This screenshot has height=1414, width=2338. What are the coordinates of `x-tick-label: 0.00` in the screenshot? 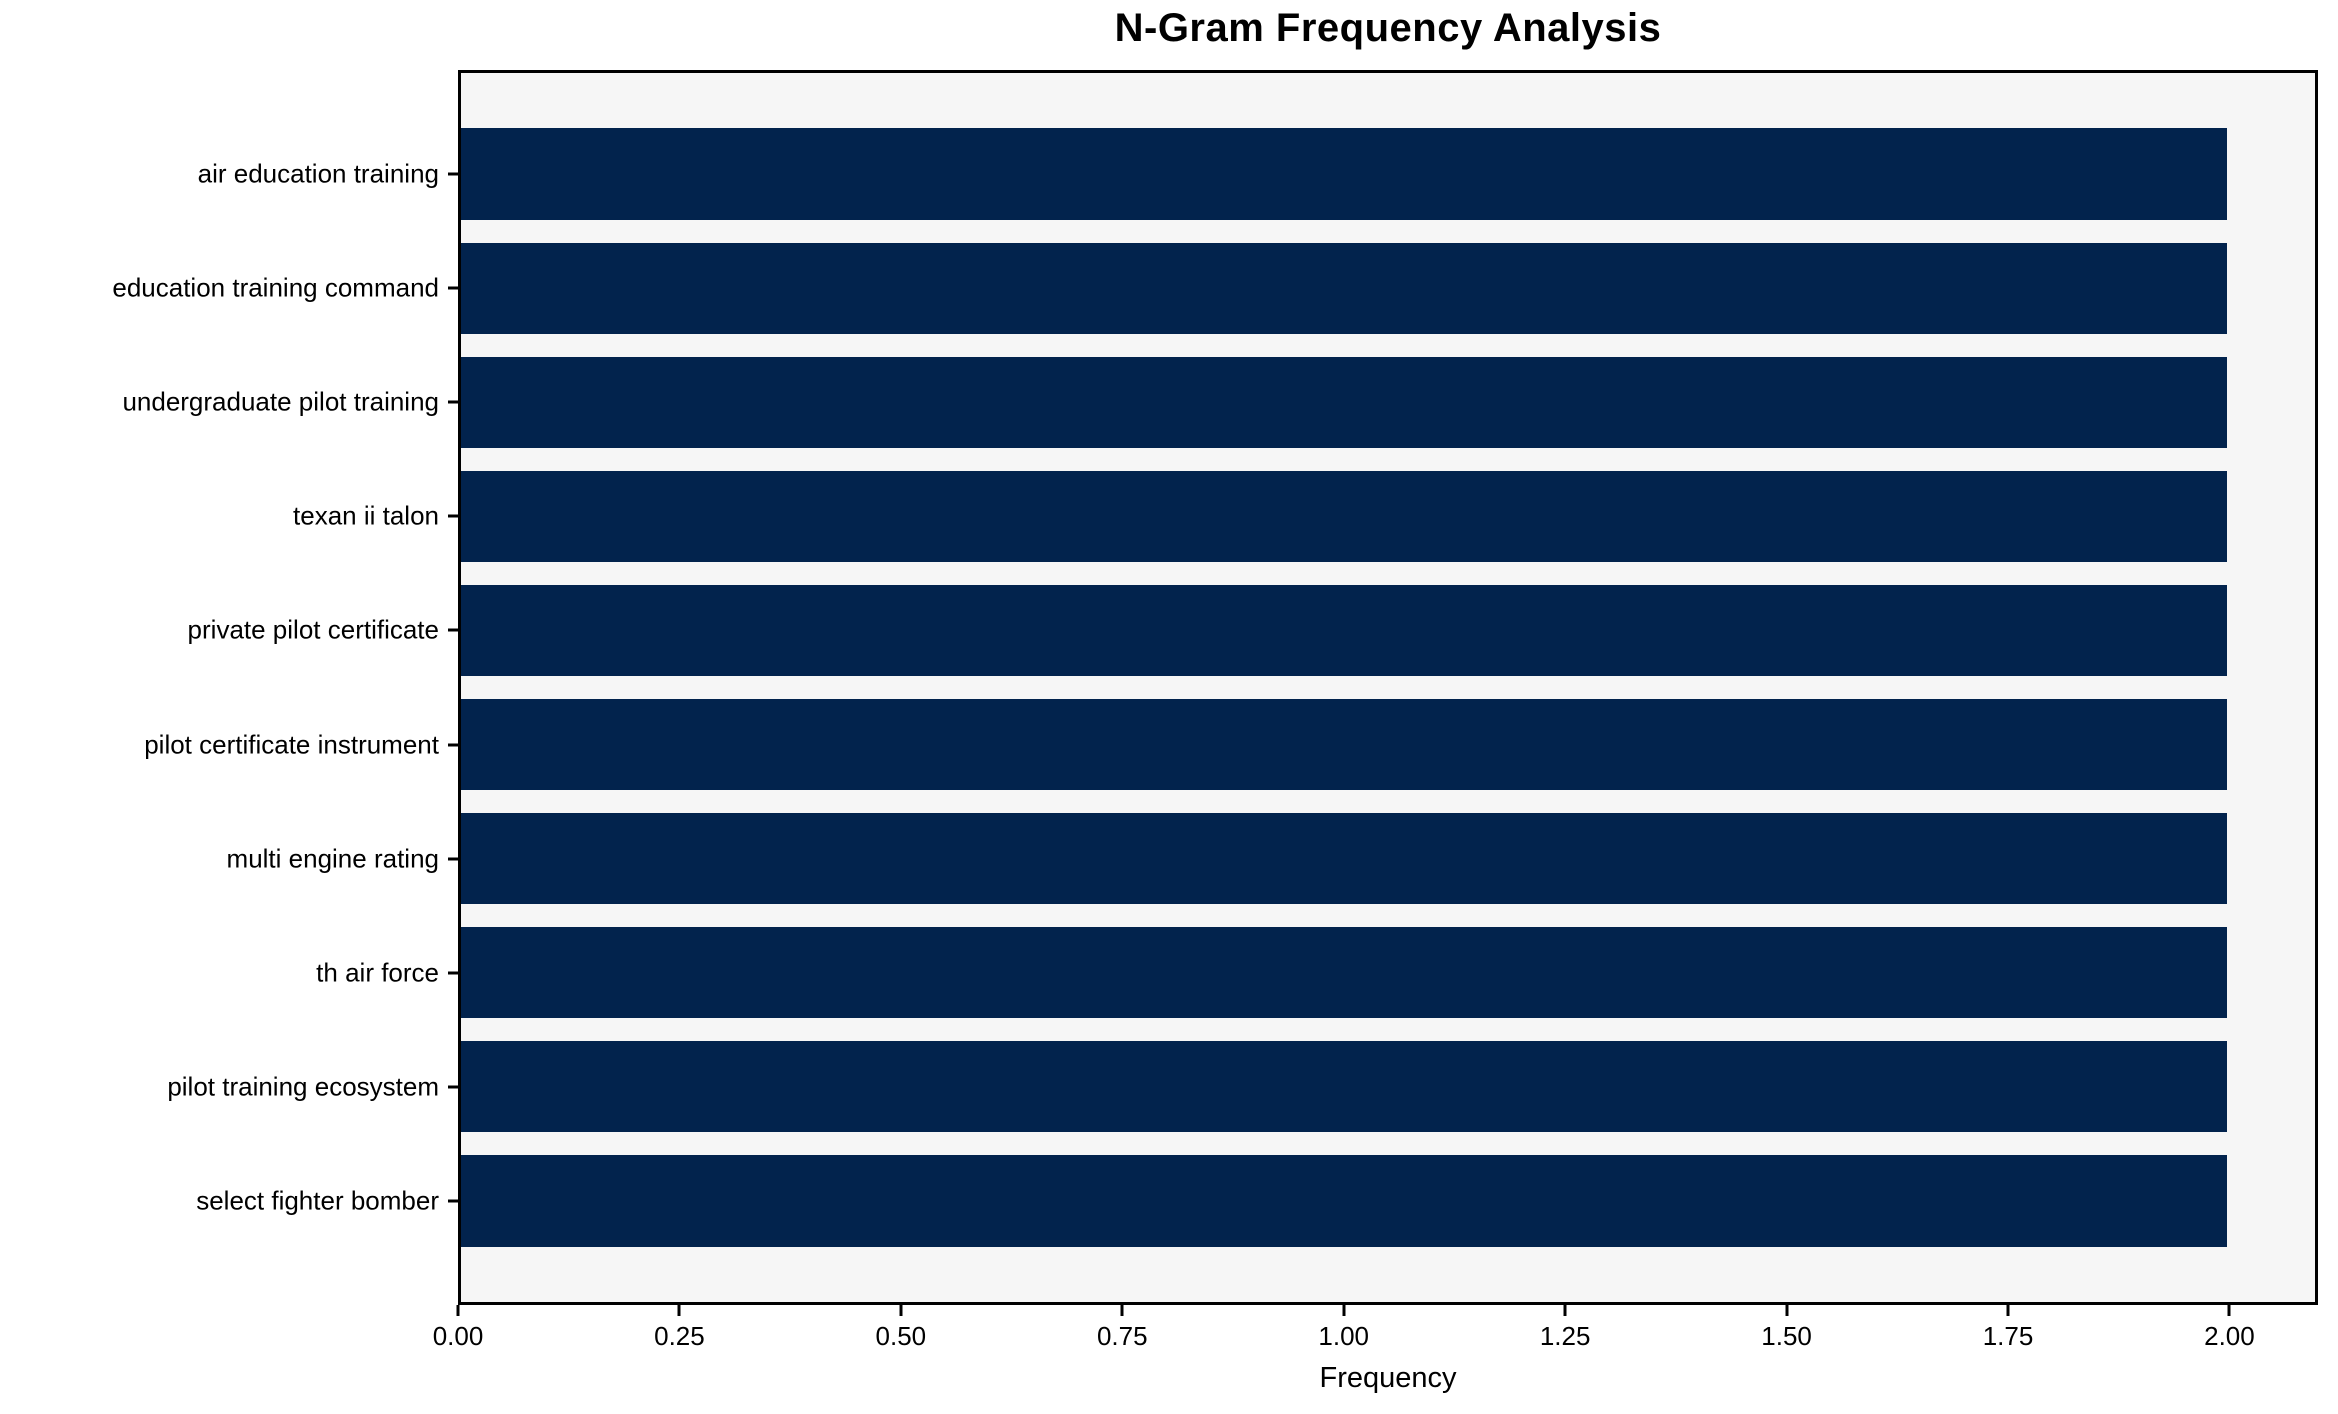 It's located at (458, 1336).